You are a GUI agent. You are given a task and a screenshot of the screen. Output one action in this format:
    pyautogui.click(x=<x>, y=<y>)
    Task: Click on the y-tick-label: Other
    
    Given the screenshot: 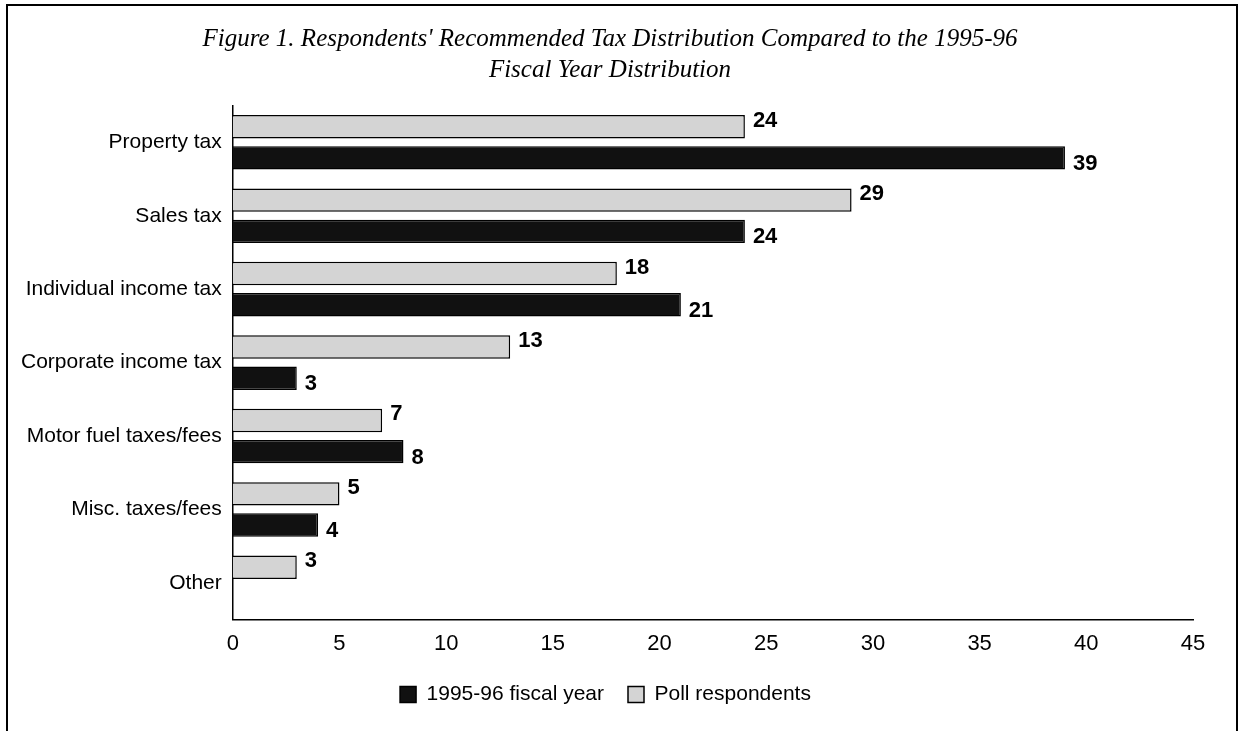 What is the action you would take?
    pyautogui.click(x=195, y=581)
    